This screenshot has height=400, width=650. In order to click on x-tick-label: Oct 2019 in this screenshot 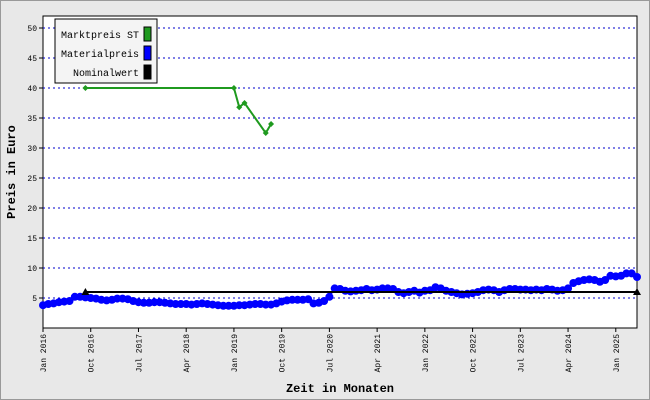, I will do `click(283, 353)`.